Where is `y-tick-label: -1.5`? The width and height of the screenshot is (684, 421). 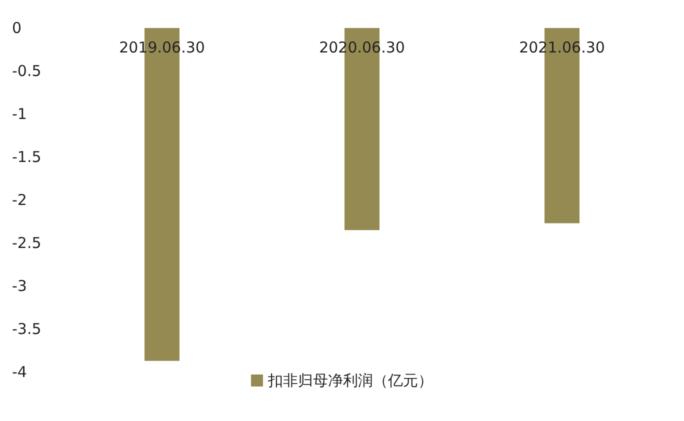 y-tick-label: -1.5 is located at coordinates (27, 157).